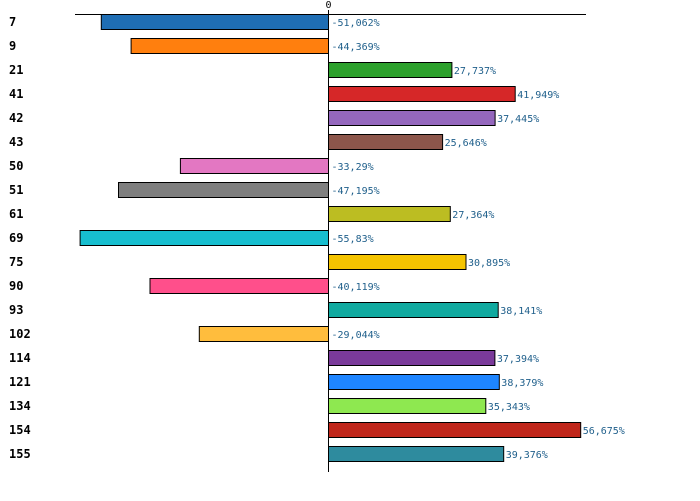 Image resolution: width=700 pixels, height=501 pixels. I want to click on ticks-layer: 0, so click(328, 5).